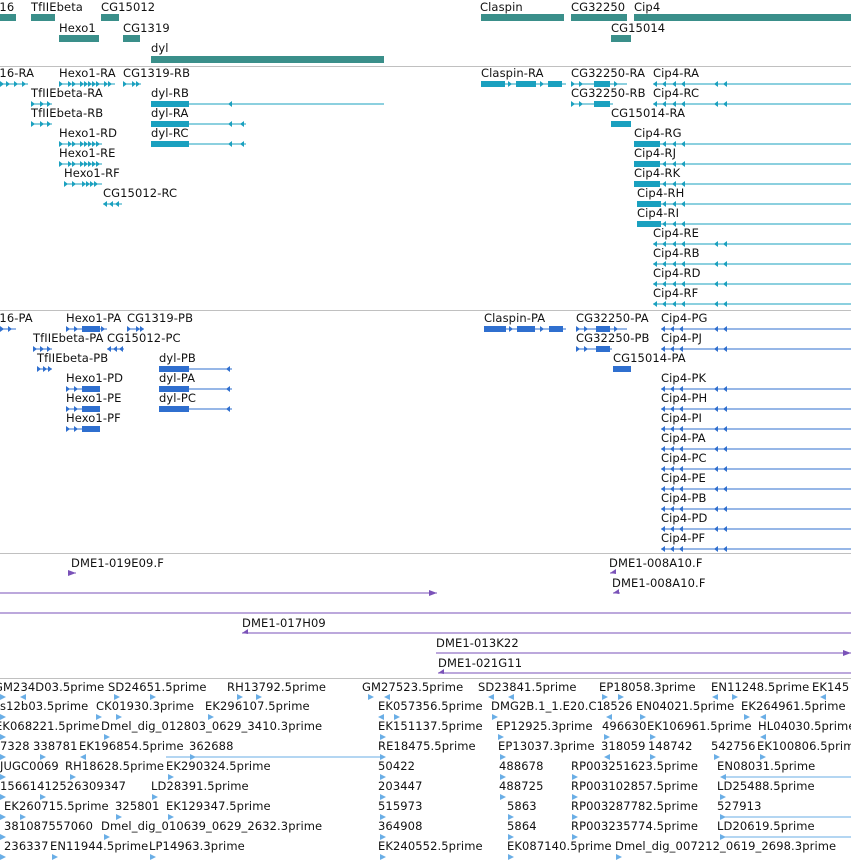 This screenshot has width=851, height=862. I want to click on protein-label: Cip4-PK, so click(684, 378).